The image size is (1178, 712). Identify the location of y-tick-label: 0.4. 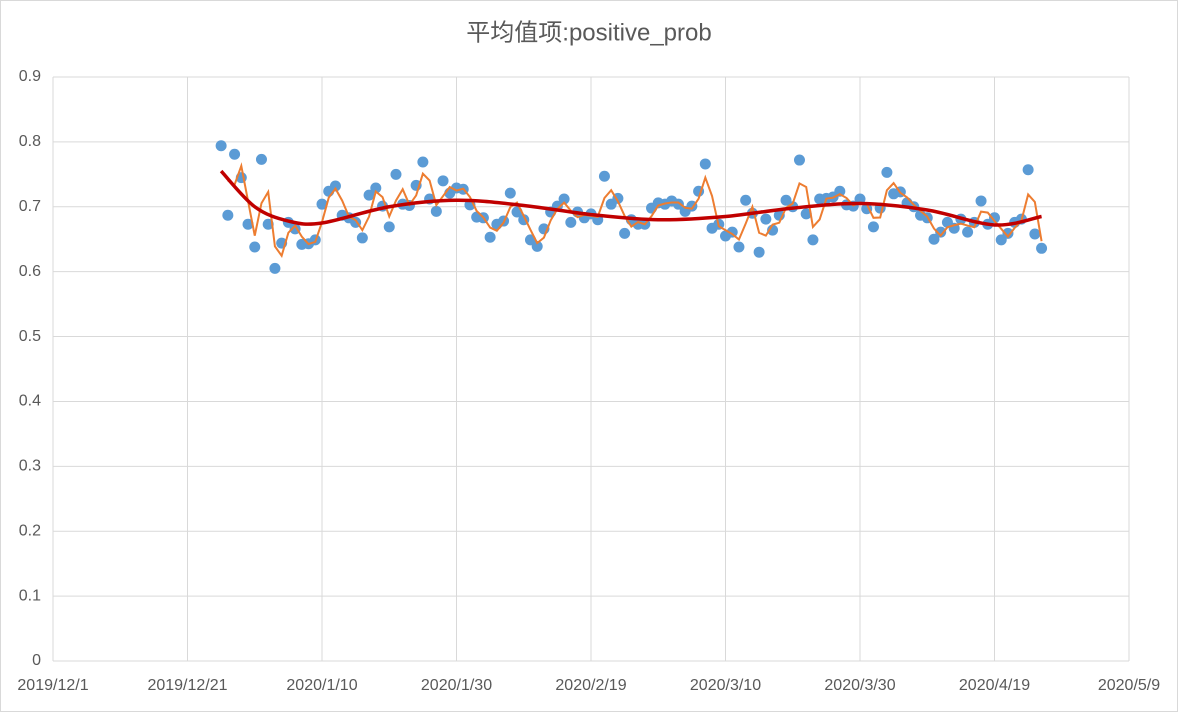
(30, 401).